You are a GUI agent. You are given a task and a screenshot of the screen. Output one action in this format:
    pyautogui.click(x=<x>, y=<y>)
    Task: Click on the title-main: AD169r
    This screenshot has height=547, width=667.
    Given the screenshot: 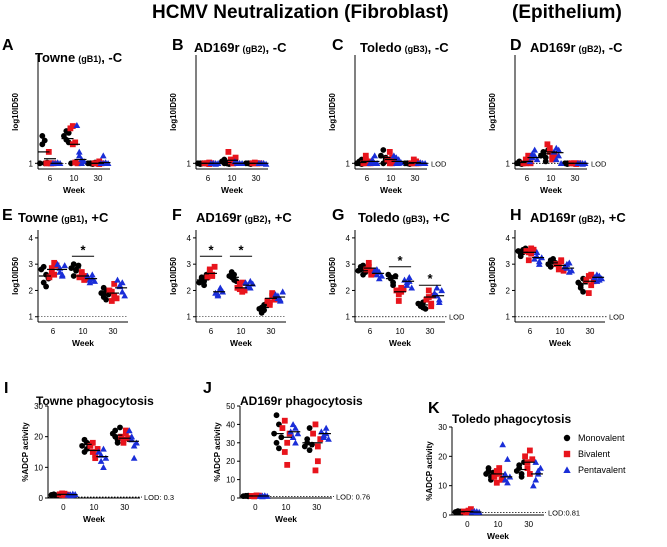 What is the action you would take?
    pyautogui.click(x=553, y=47)
    